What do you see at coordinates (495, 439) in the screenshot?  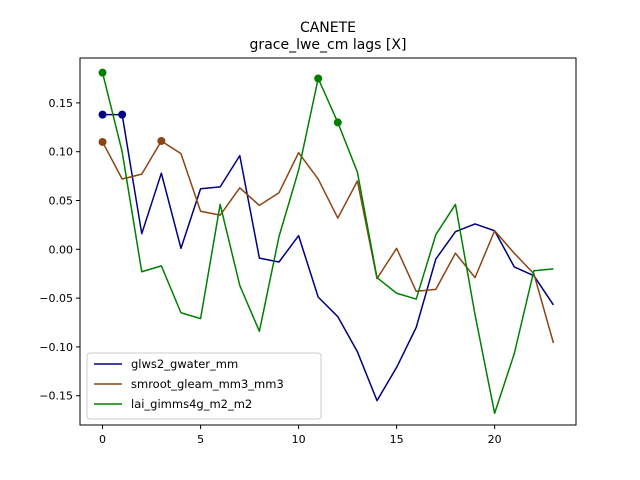 I see `x-tick-label: 20` at bounding box center [495, 439].